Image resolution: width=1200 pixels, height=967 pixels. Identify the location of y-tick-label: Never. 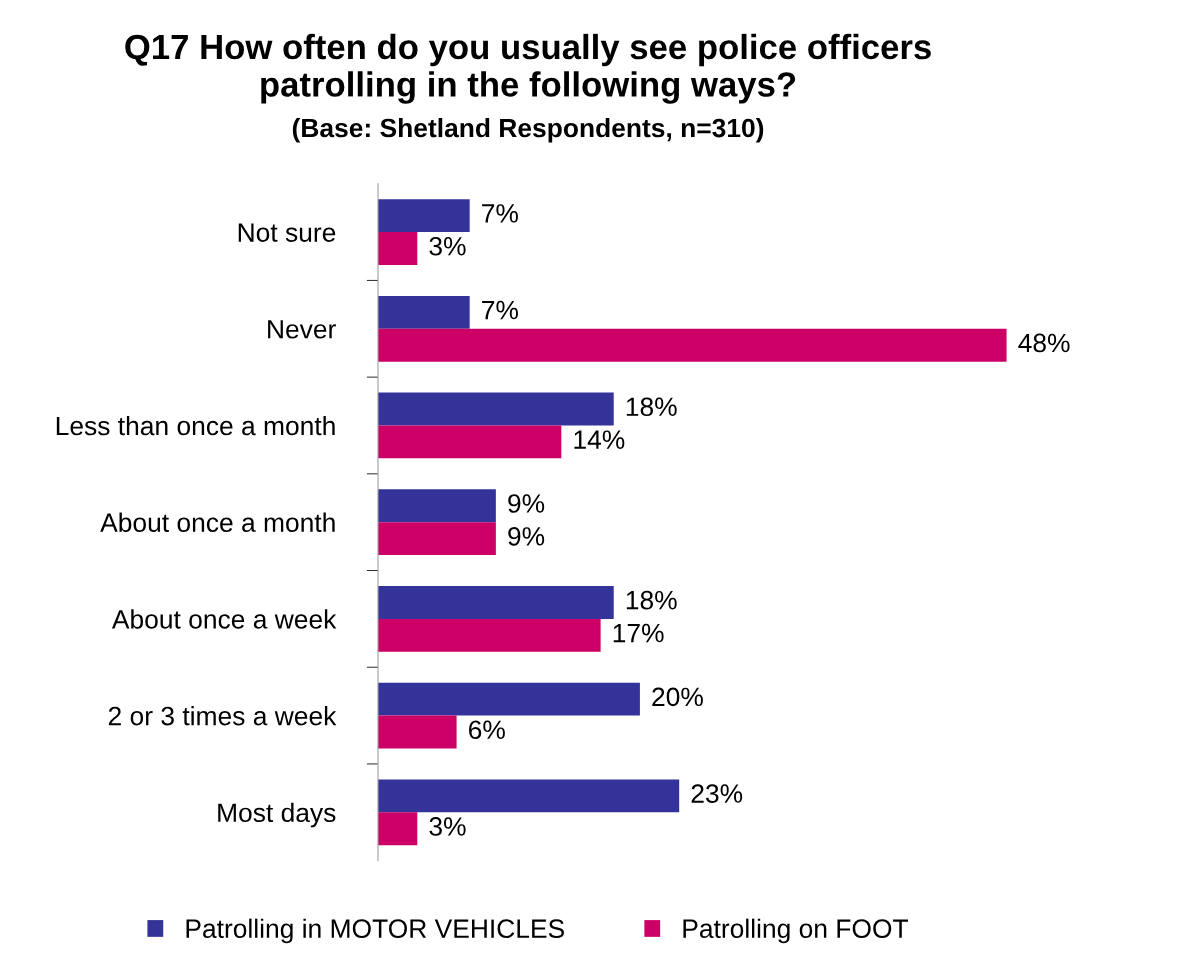
(302, 329).